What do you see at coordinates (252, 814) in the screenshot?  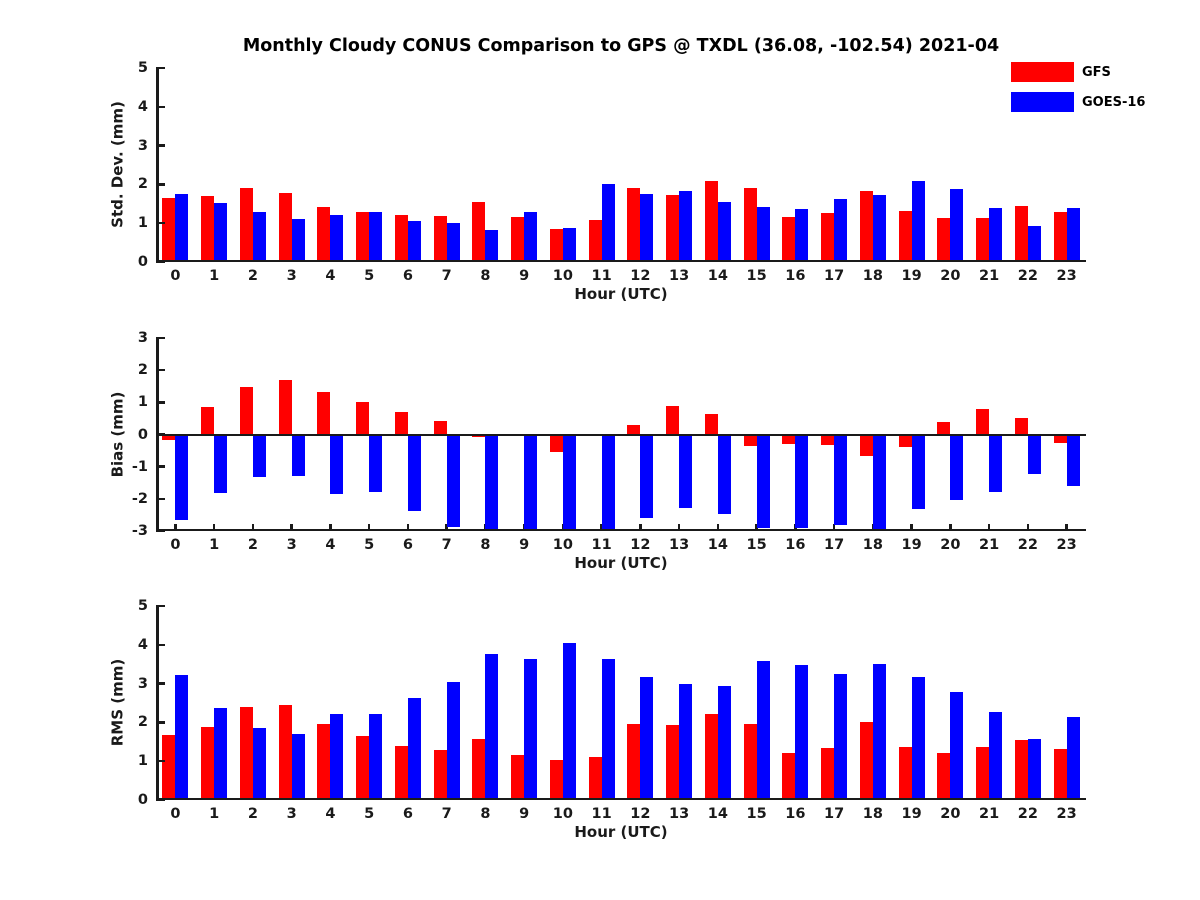 I see `x-tick-label: 2` at bounding box center [252, 814].